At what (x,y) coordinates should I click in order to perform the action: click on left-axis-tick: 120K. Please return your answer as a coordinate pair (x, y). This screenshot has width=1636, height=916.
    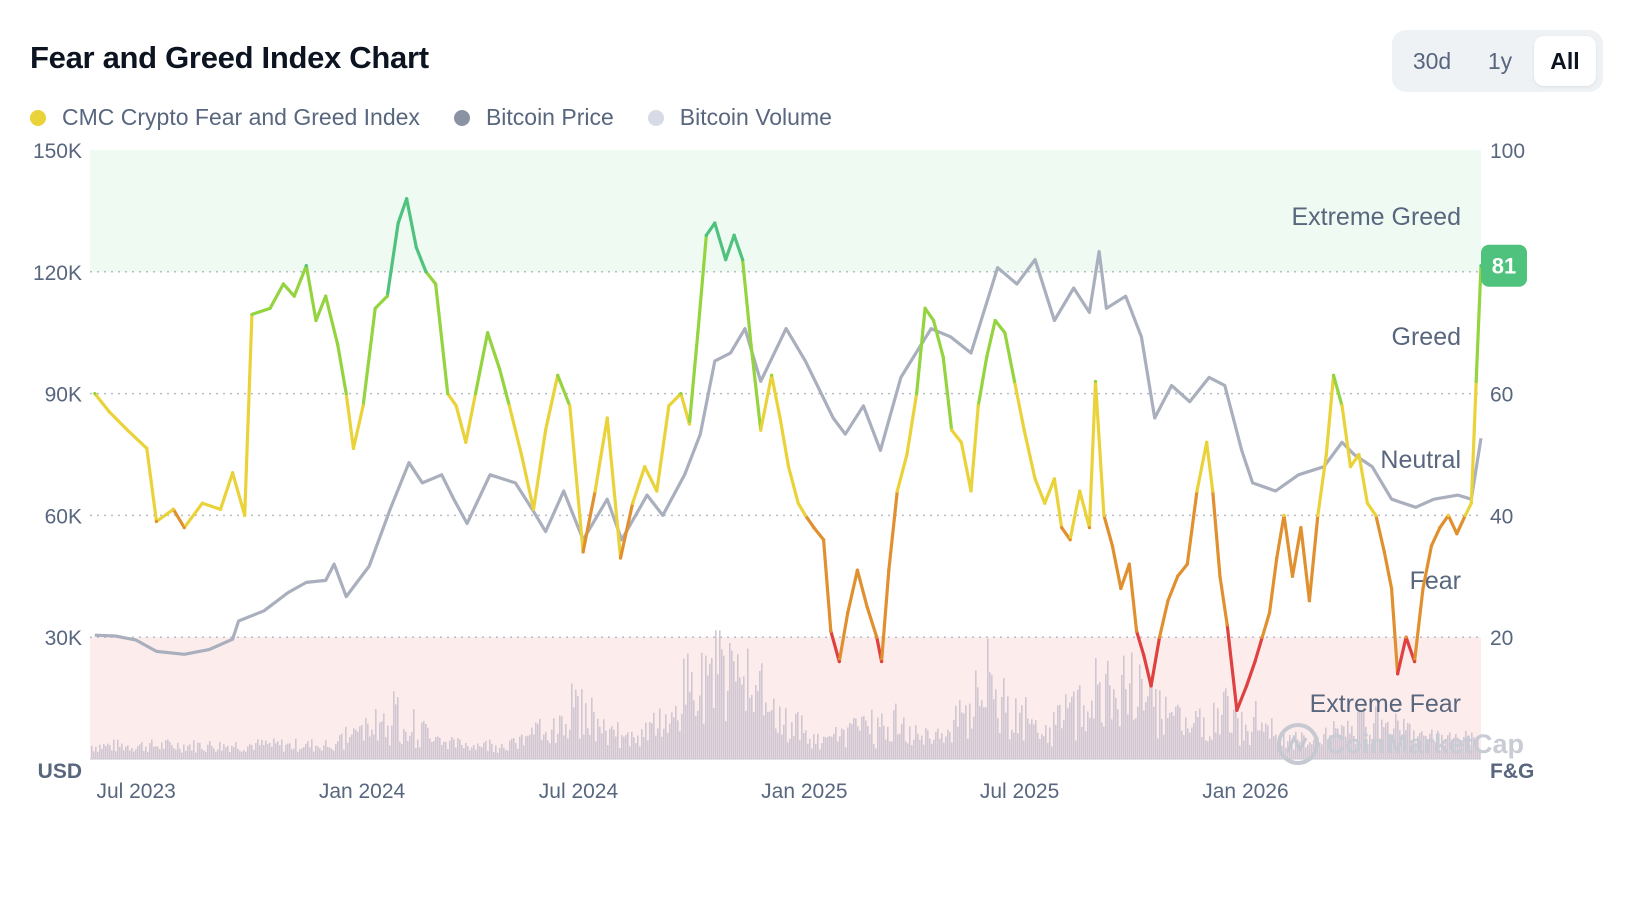
    Looking at the image, I should click on (57, 273).